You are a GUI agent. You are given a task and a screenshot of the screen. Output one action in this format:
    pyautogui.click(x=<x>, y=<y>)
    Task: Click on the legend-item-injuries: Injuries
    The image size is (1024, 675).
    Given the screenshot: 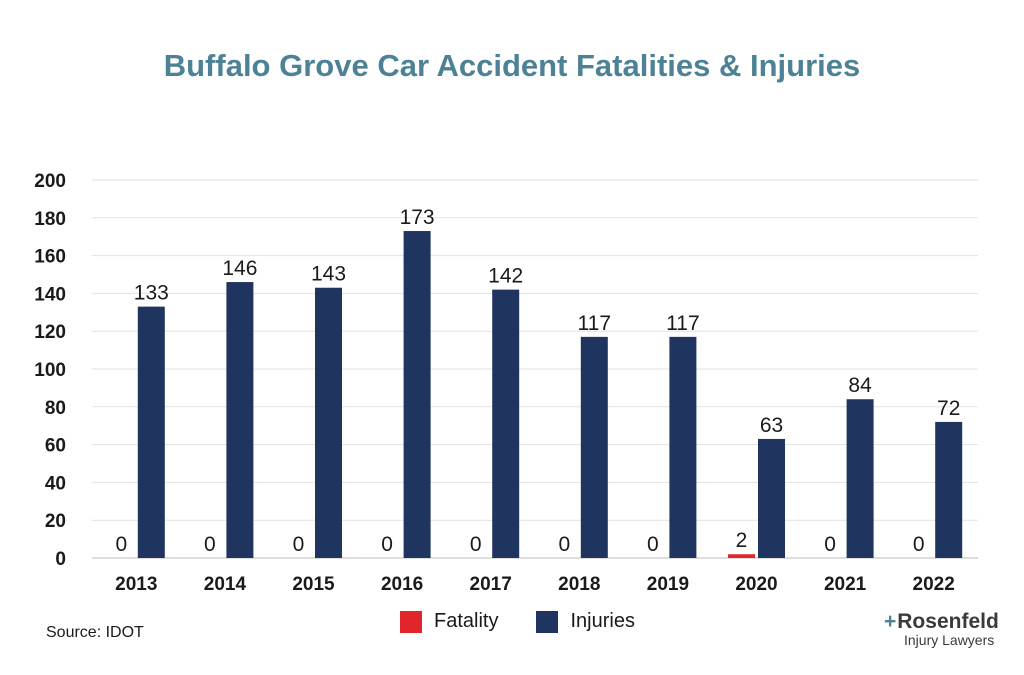 What is the action you would take?
    pyautogui.click(x=585, y=621)
    